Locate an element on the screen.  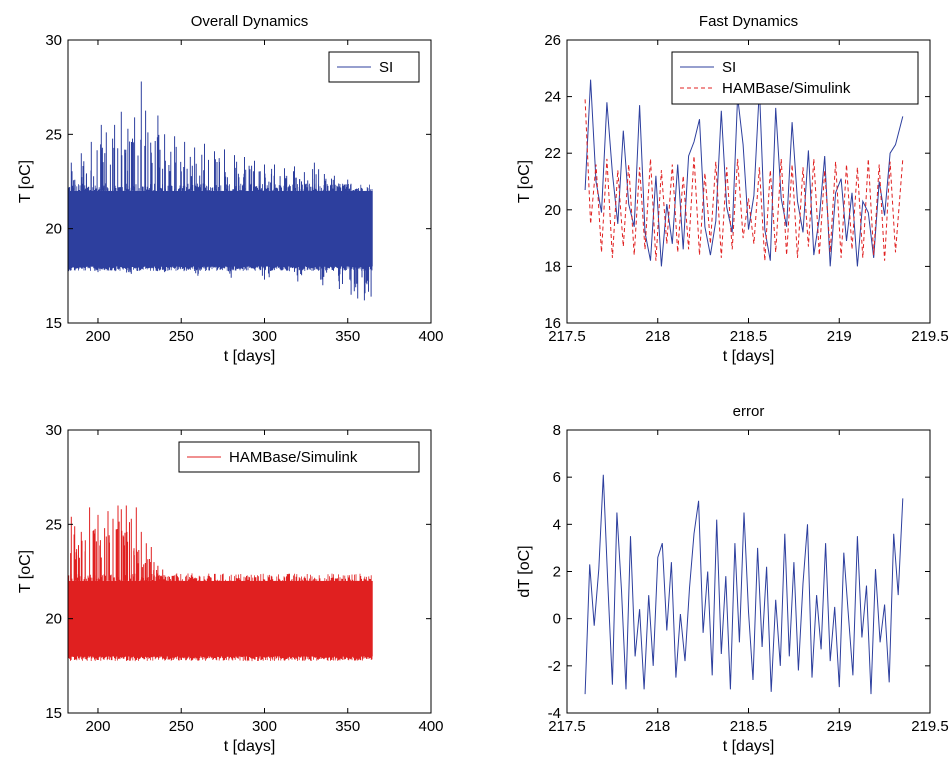
y-tick-label: 16 is located at coordinates (552, 323).